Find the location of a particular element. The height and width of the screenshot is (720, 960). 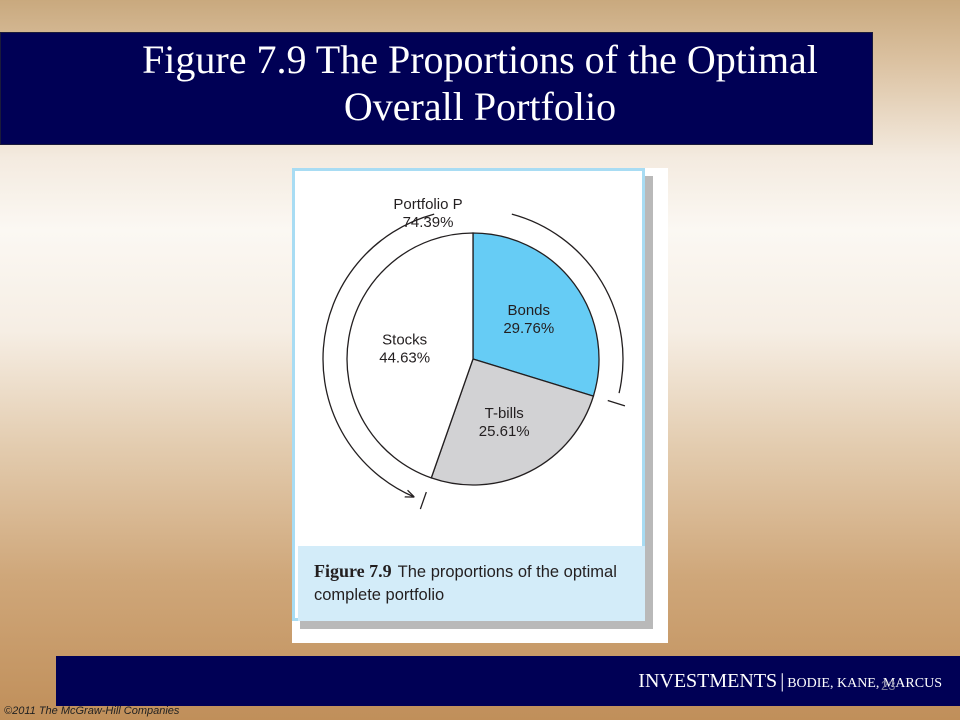

footer-text: INVESTMENTS | BODIE, KANE, MARCUS is located at coordinates (790, 681).